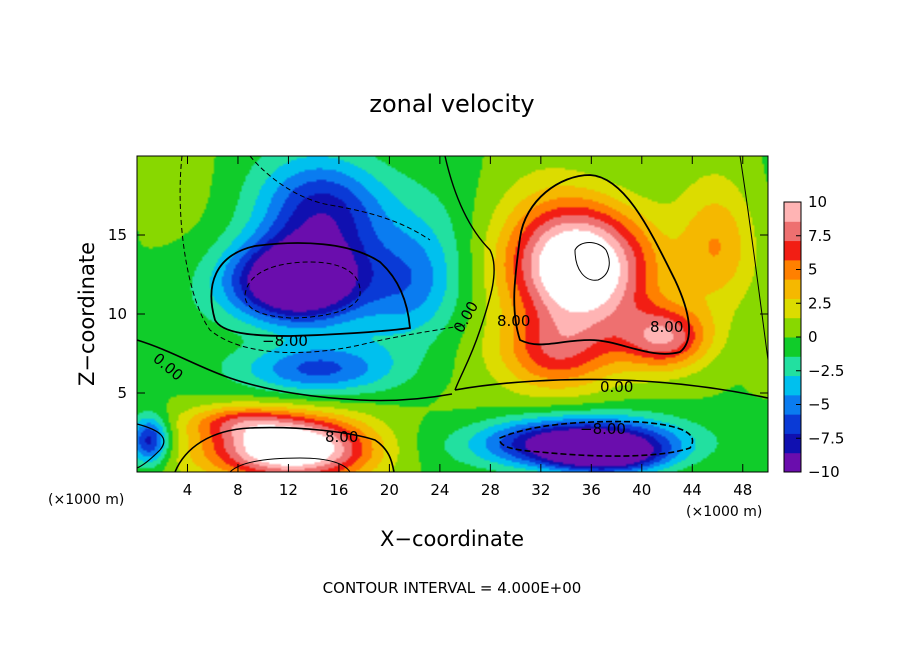 This screenshot has width=904, height=654. What do you see at coordinates (341, 437) in the screenshot?
I see `contour-label-pos8-lower: 8.00` at bounding box center [341, 437].